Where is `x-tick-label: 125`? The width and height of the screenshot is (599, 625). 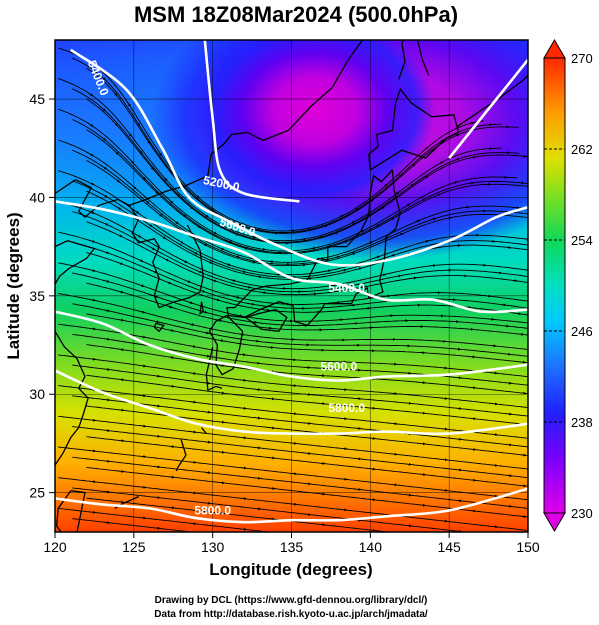
x-tick-label: 125 is located at coordinates (134, 547).